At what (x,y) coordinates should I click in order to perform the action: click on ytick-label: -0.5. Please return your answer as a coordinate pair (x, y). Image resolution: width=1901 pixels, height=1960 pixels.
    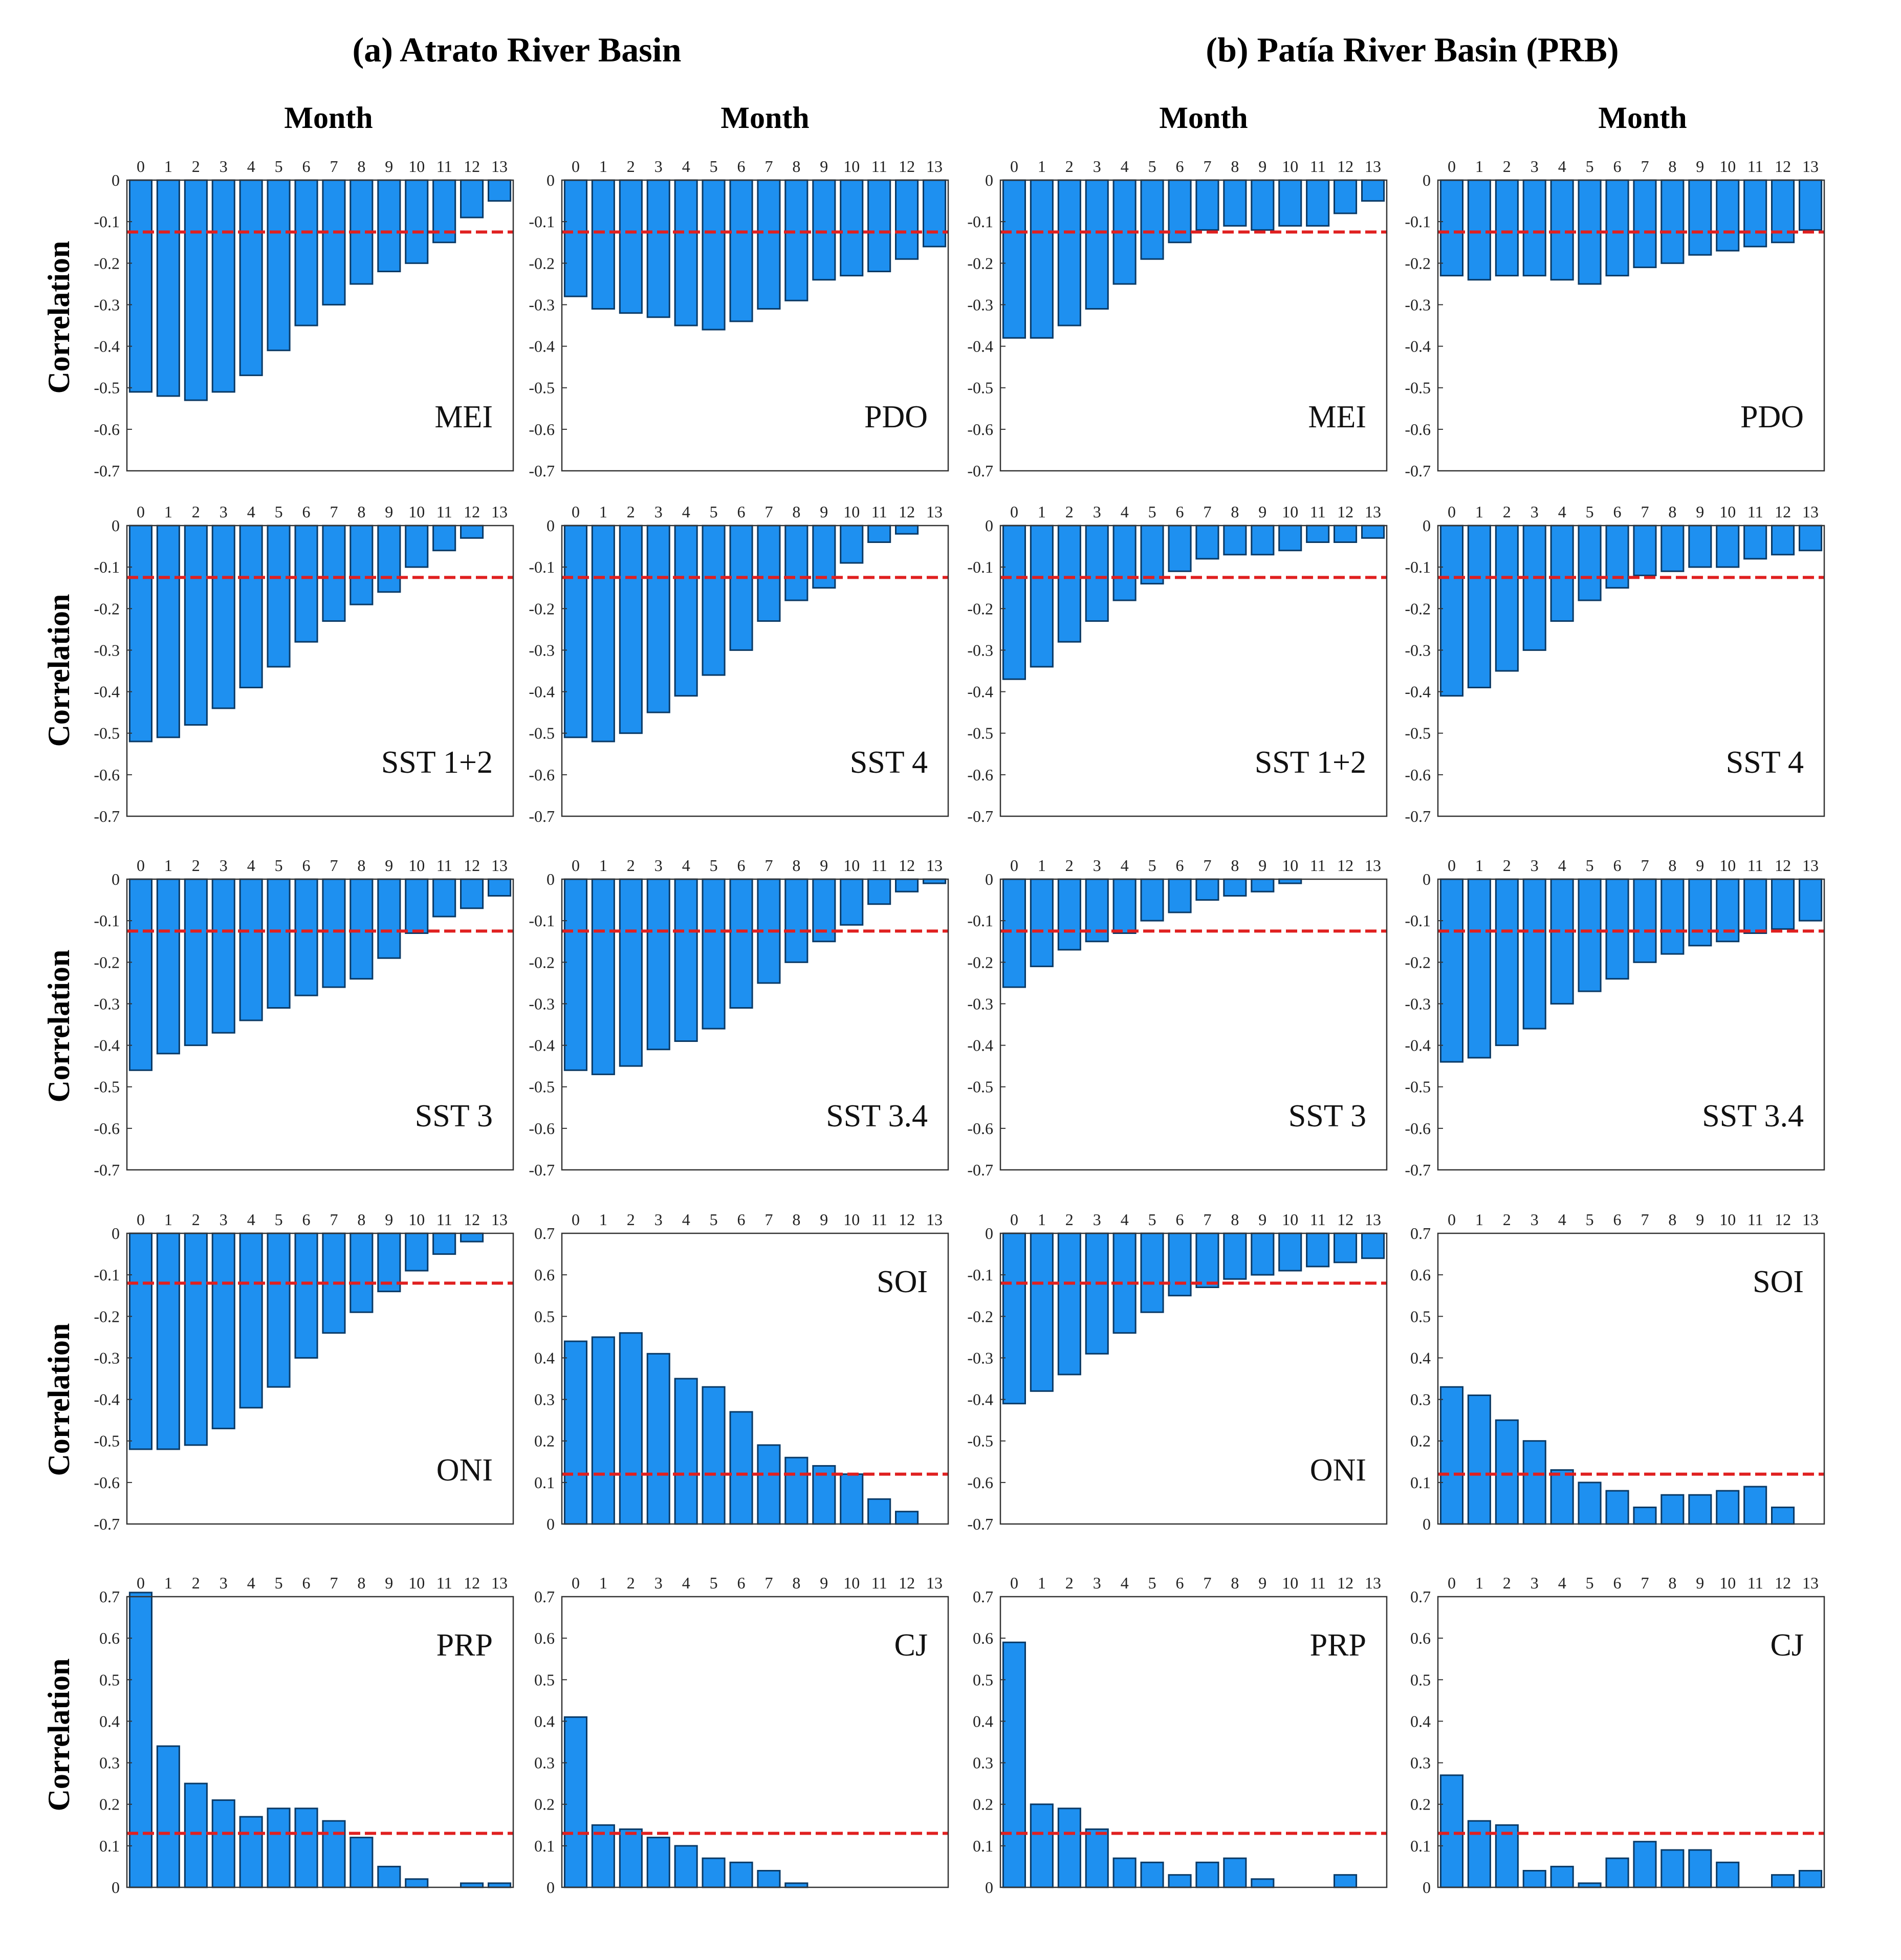
    Looking at the image, I should click on (107, 1087).